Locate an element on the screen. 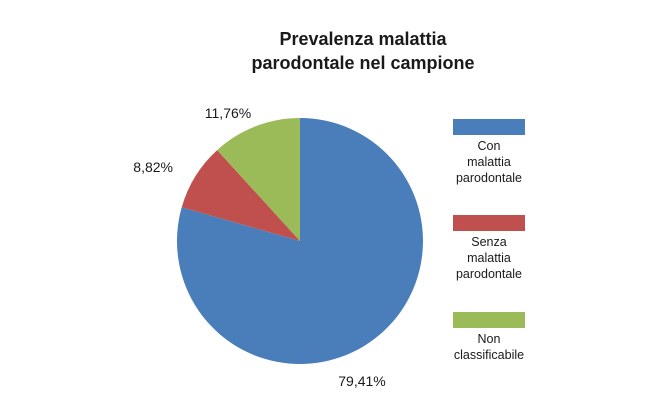  legend-label-3: Non classificabile is located at coordinates (489, 347).